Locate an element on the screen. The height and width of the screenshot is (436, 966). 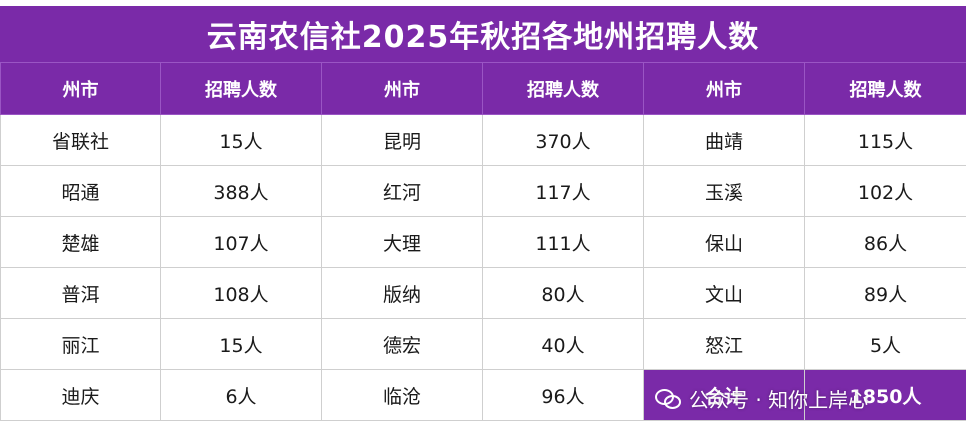
region-cell: 大理 is located at coordinates (402, 242).